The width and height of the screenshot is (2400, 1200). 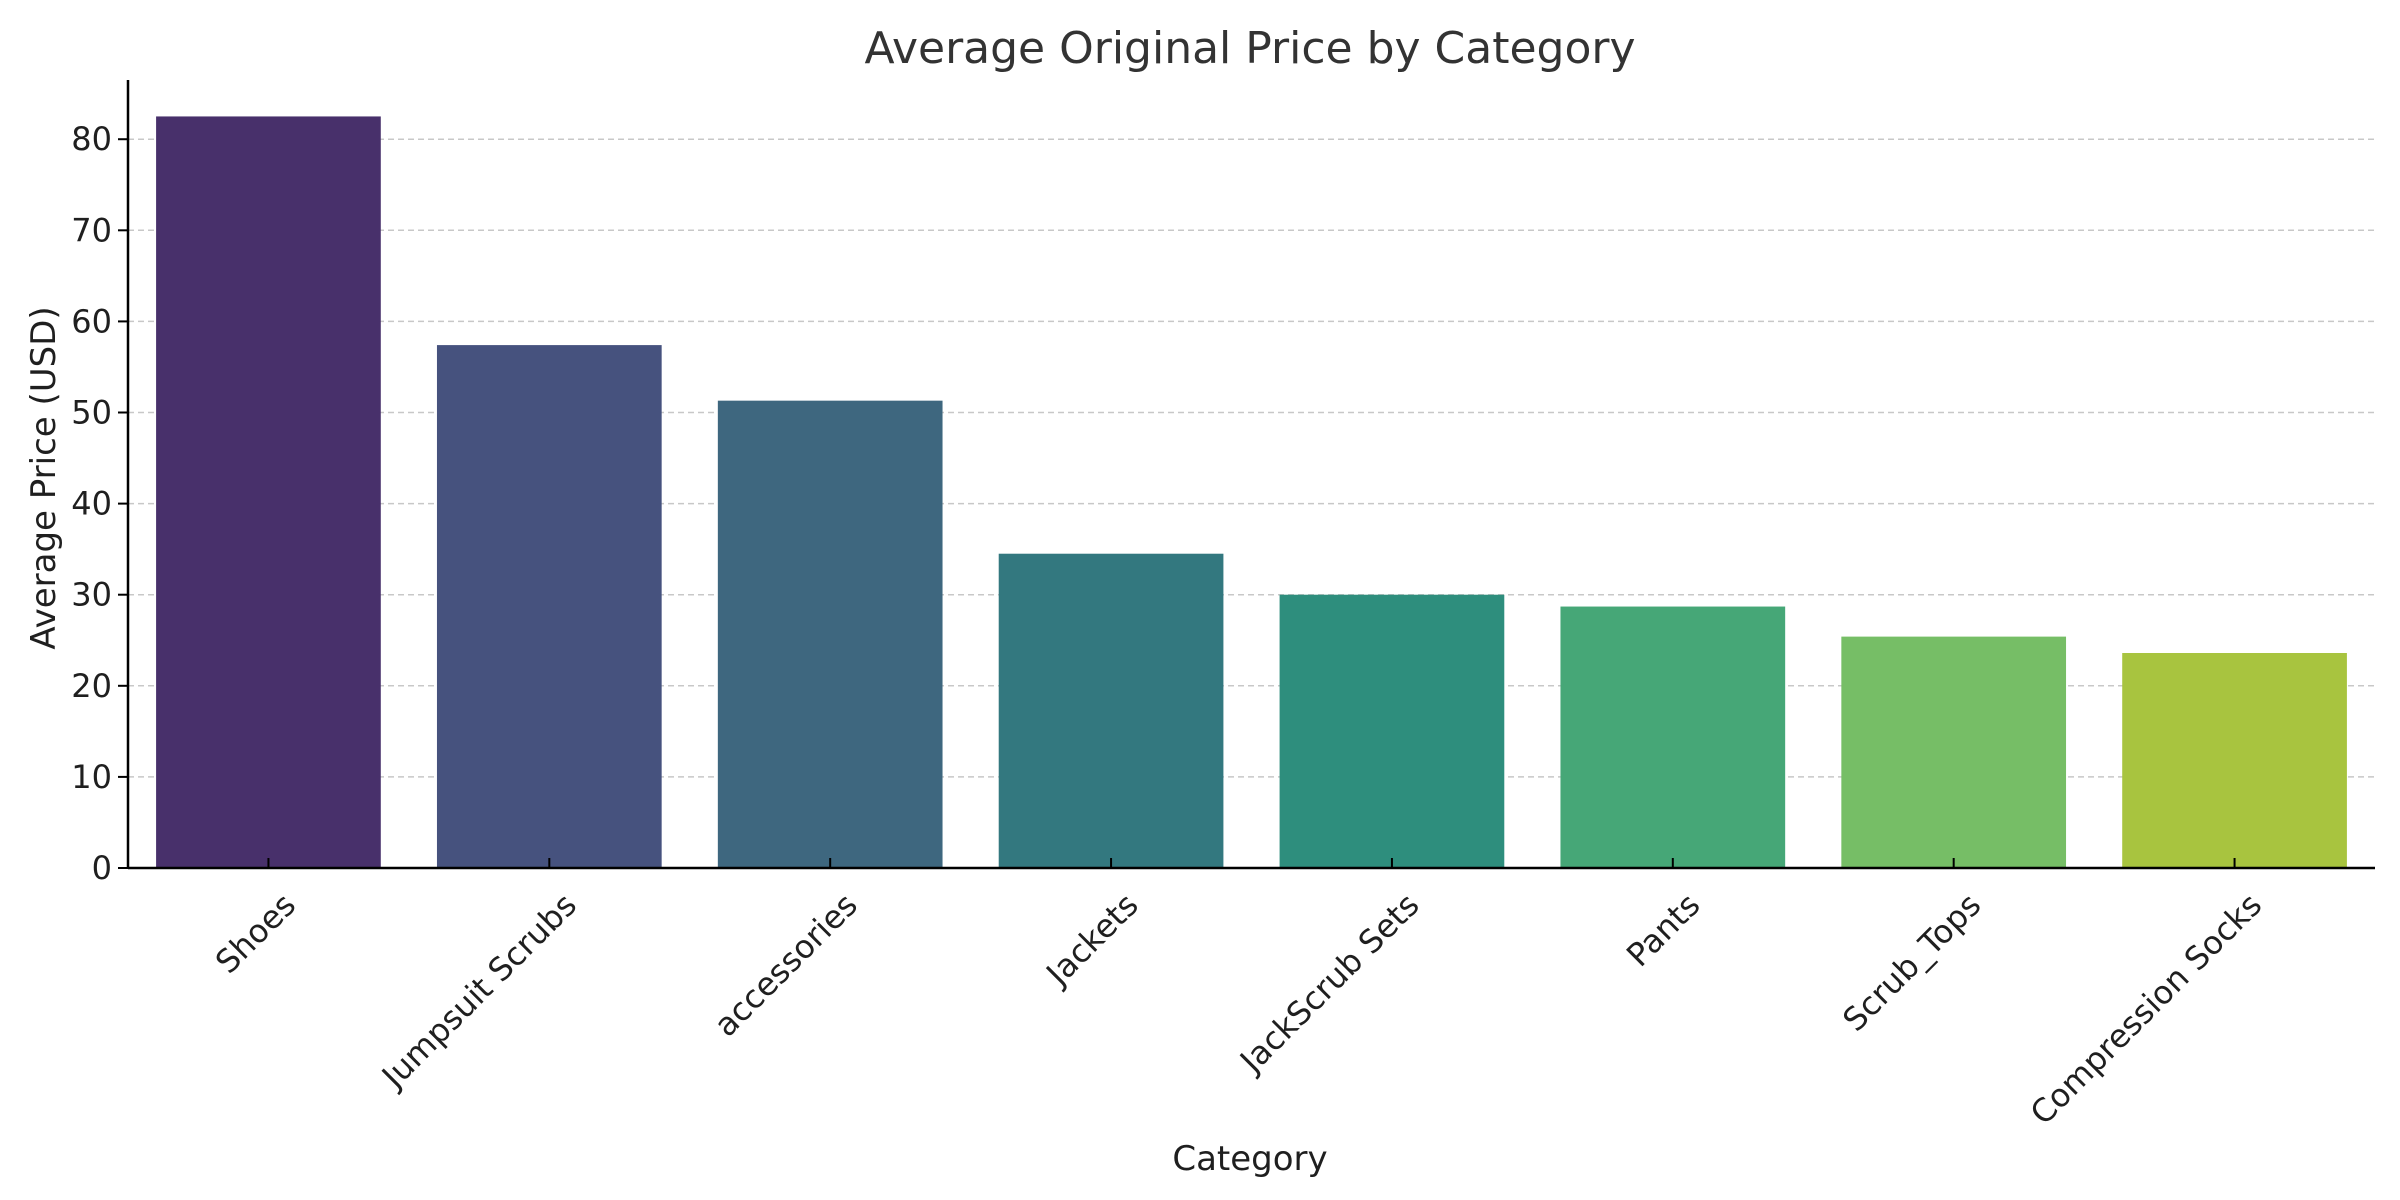 What do you see at coordinates (1663, 930) in the screenshot?
I see `x-tick-label: Pants` at bounding box center [1663, 930].